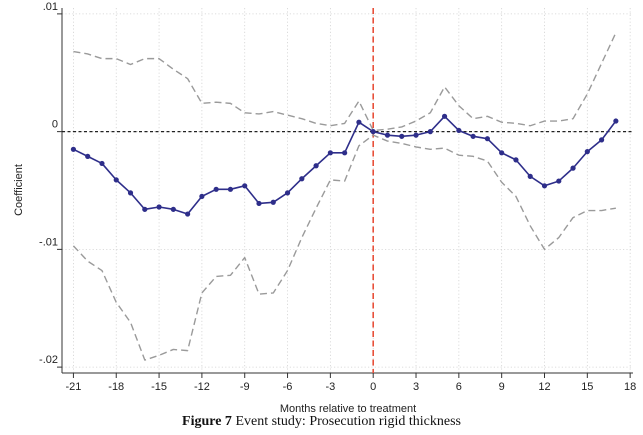 Image resolution: width=643 pixels, height=435 pixels. I want to click on x-tick-label: 9, so click(502, 387).